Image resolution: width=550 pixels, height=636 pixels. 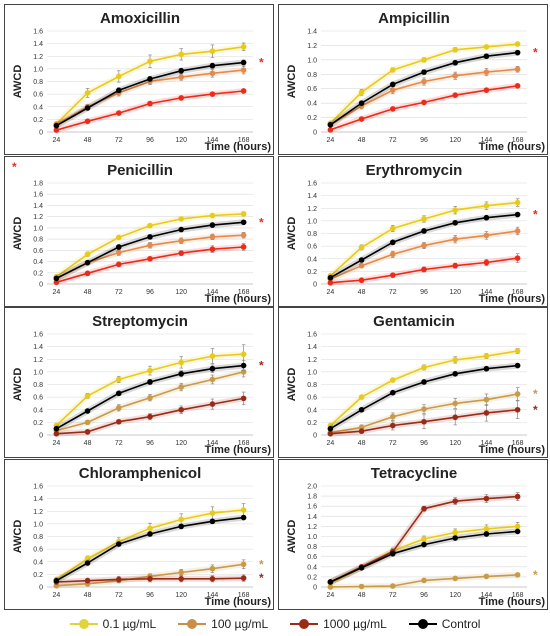 What do you see at coordinates (213, 292) in the screenshot?
I see `x-tick-label: 144` at bounding box center [213, 292].